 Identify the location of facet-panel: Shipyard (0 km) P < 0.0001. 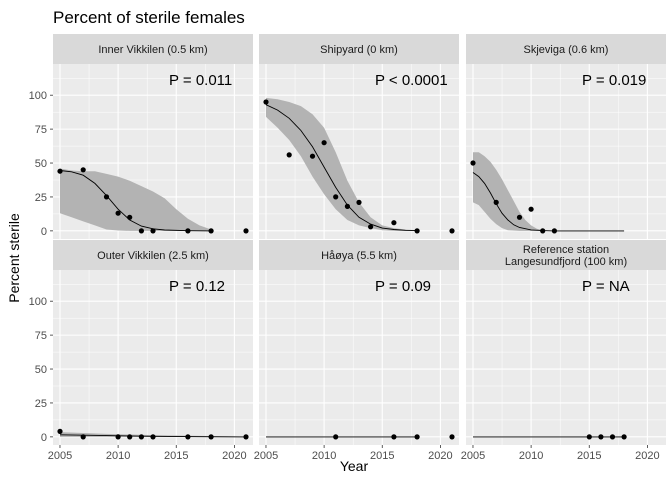
(359, 136).